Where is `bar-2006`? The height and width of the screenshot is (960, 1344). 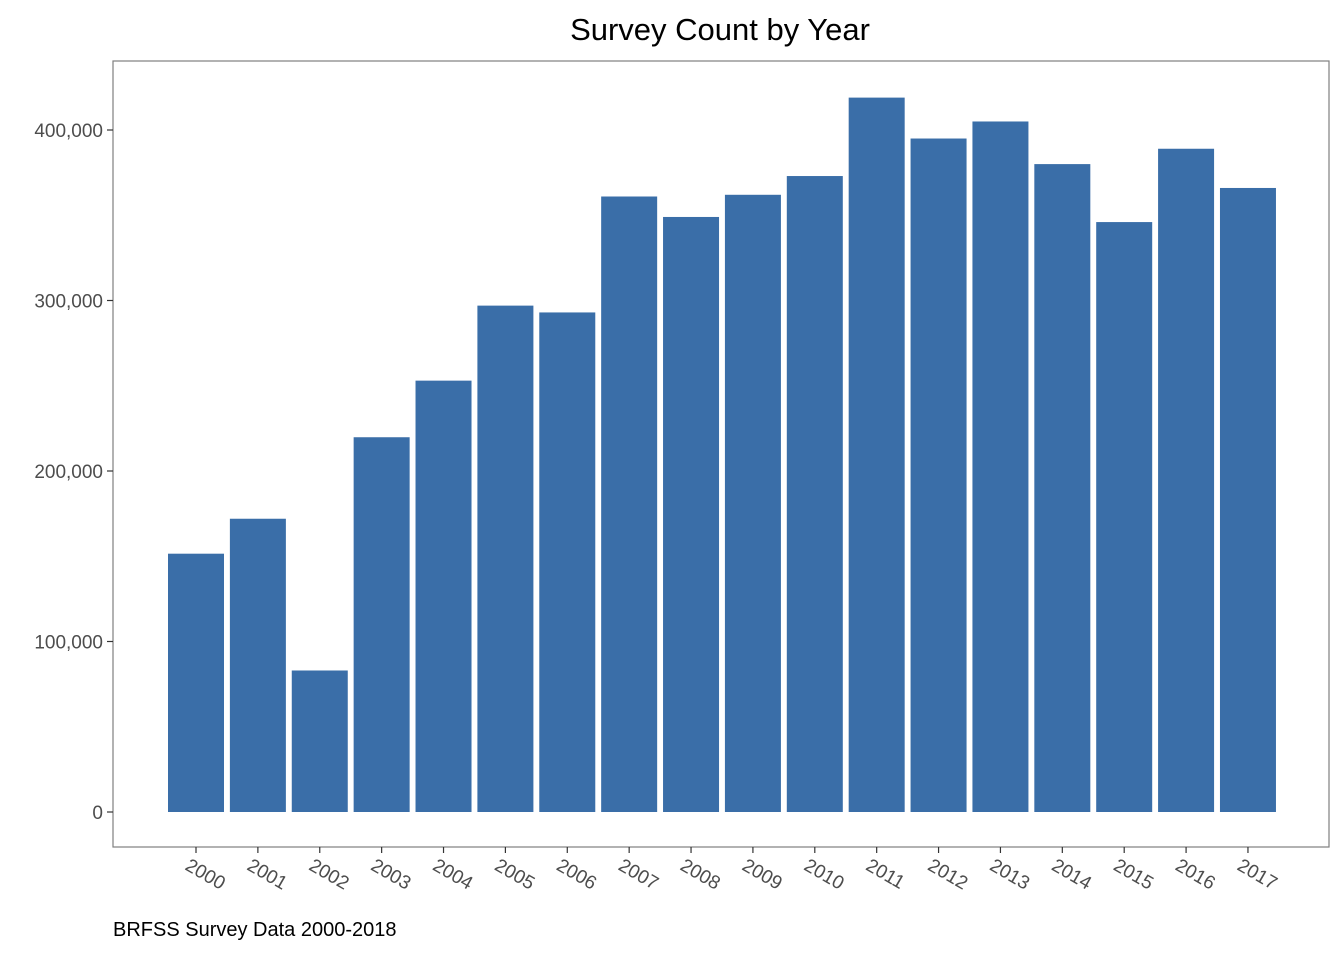
bar-2006 is located at coordinates (567, 562).